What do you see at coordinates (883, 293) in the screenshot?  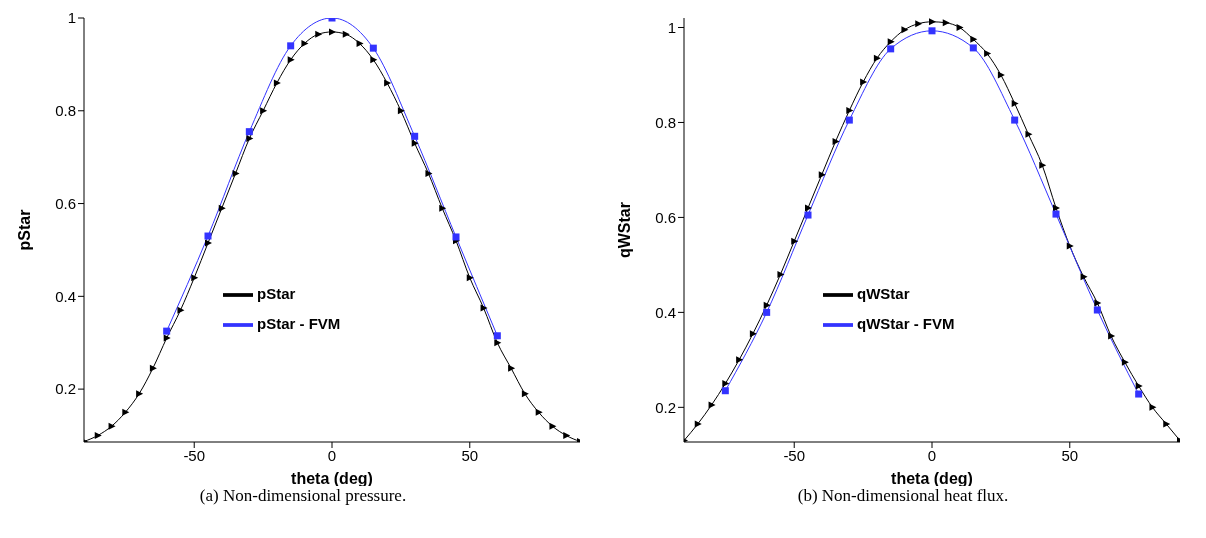 I see `legend-label: qWStar` at bounding box center [883, 293].